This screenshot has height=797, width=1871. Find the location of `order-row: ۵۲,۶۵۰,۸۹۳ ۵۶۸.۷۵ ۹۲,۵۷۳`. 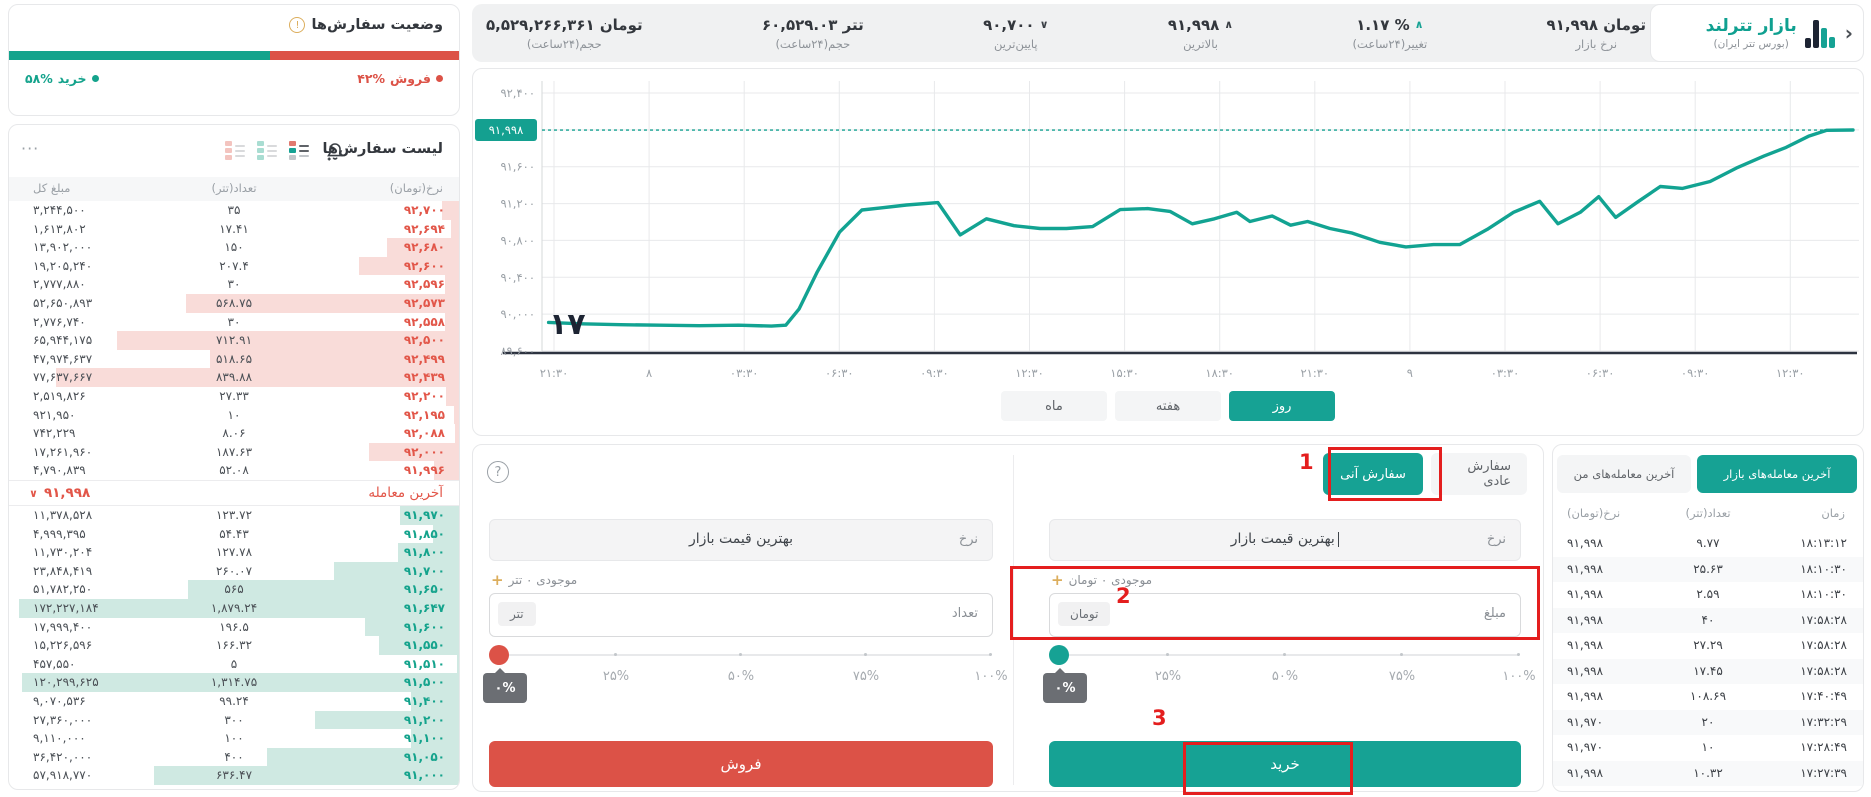

order-row: ۵۲,۶۵۰,۸۹۳ ۵۶۸.۷۵ ۹۲,۵۷۳ is located at coordinates (234, 303).